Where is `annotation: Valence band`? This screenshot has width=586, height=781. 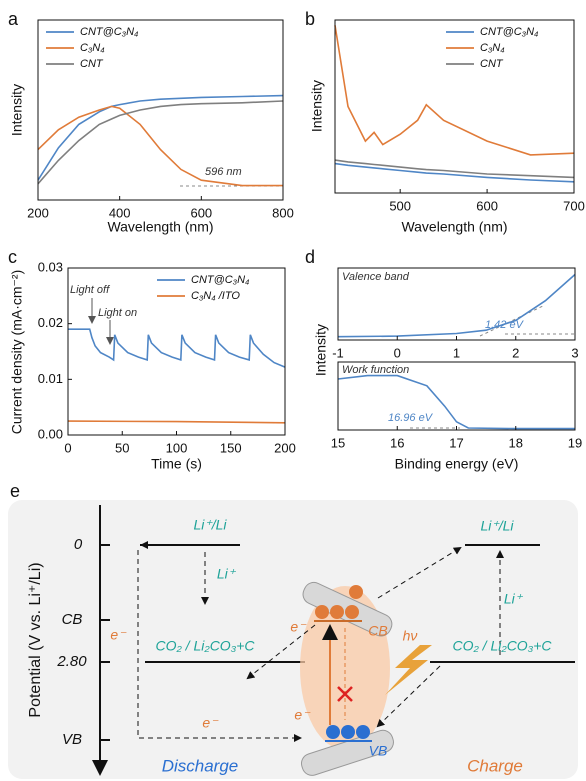 annotation: Valence band is located at coordinates (376, 277).